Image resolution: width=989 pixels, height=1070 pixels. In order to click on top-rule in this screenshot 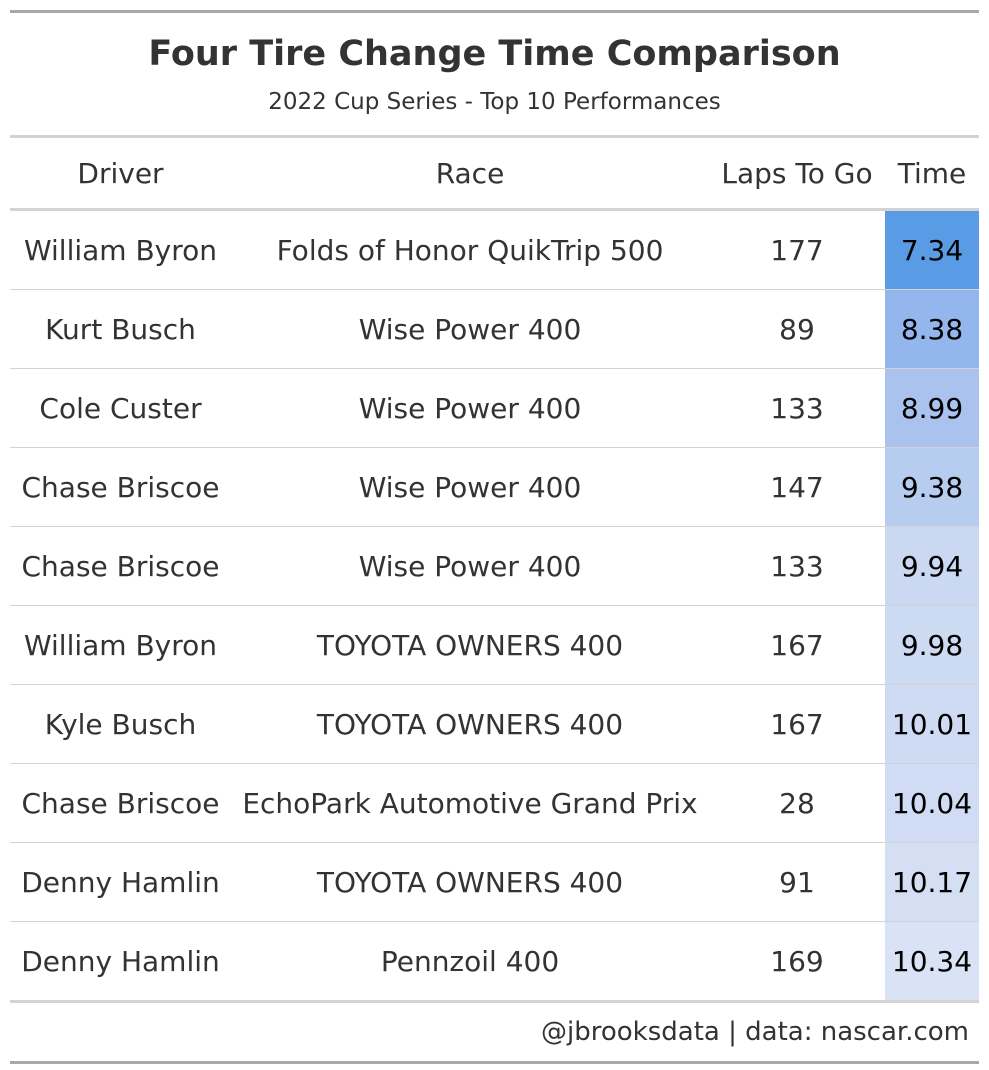, I will do `click(494, 11)`.